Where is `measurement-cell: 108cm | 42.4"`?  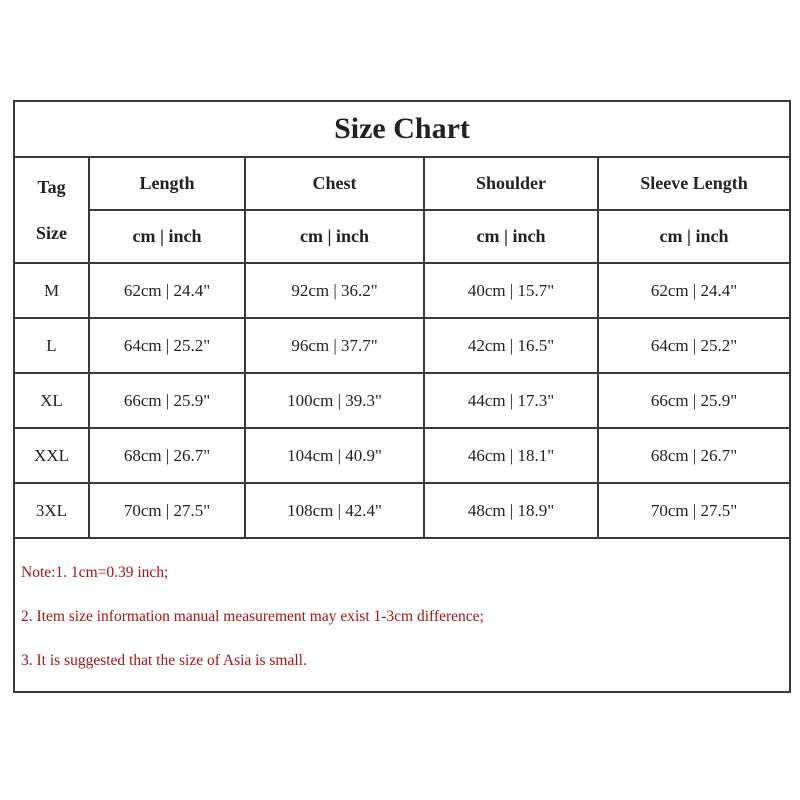
measurement-cell: 108cm | 42.4" is located at coordinates (334, 510).